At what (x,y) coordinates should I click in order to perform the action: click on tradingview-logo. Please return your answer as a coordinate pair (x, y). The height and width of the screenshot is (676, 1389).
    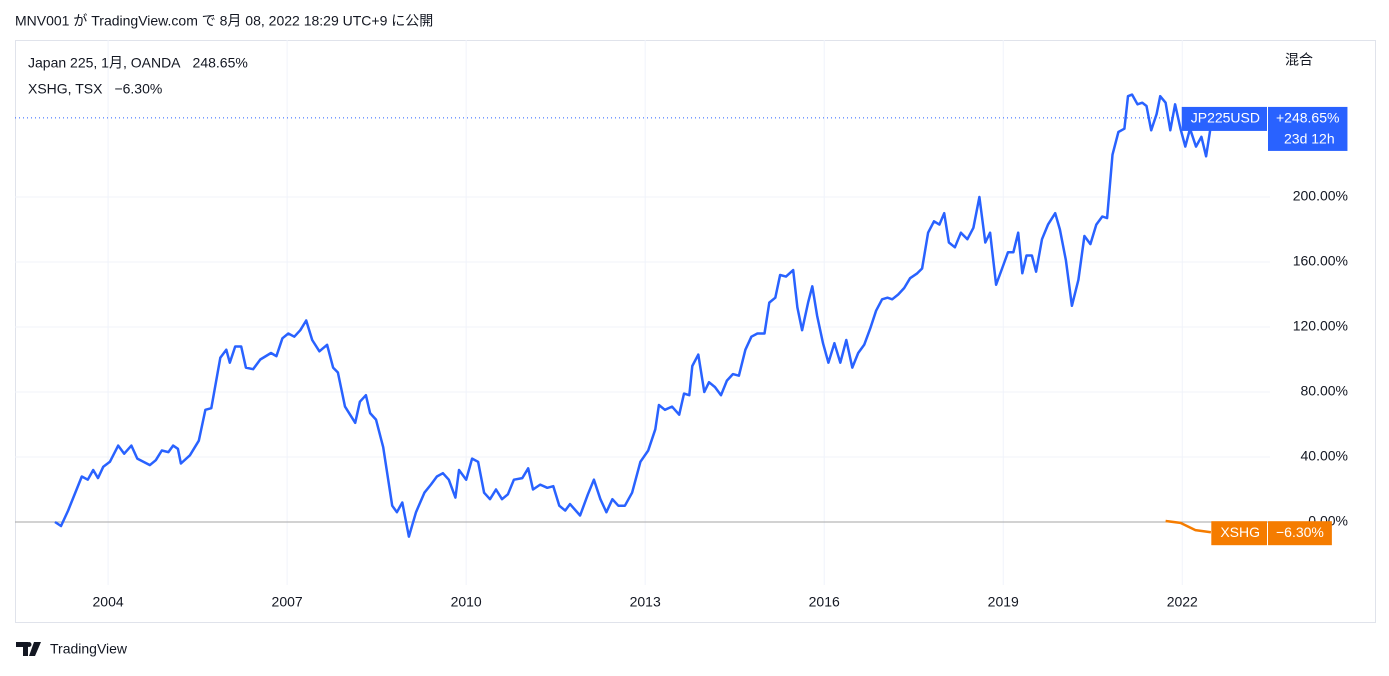
    Looking at the image, I should click on (28, 649).